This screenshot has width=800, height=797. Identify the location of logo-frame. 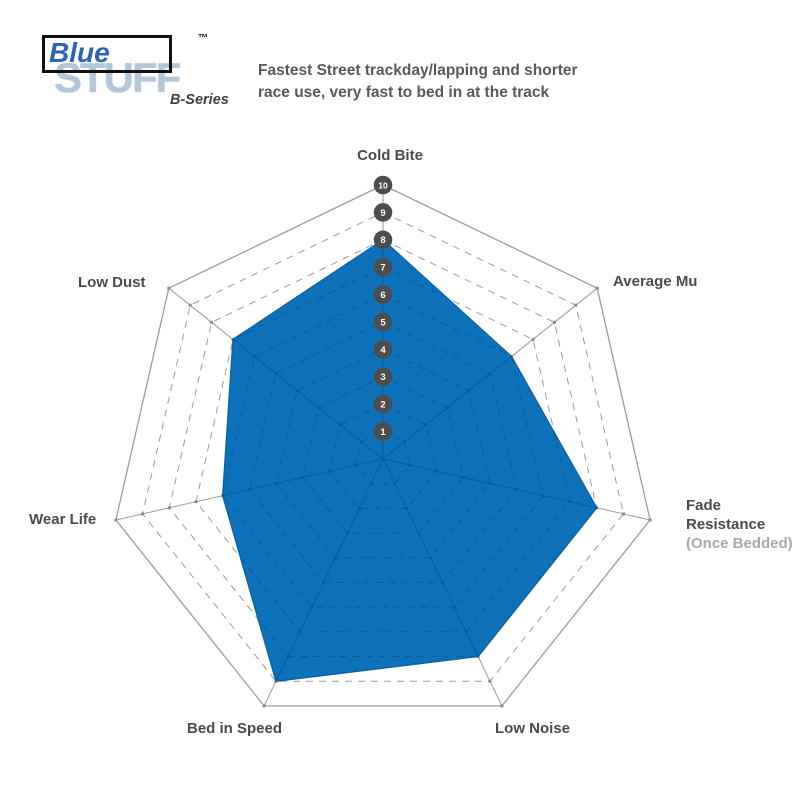
(107, 54).